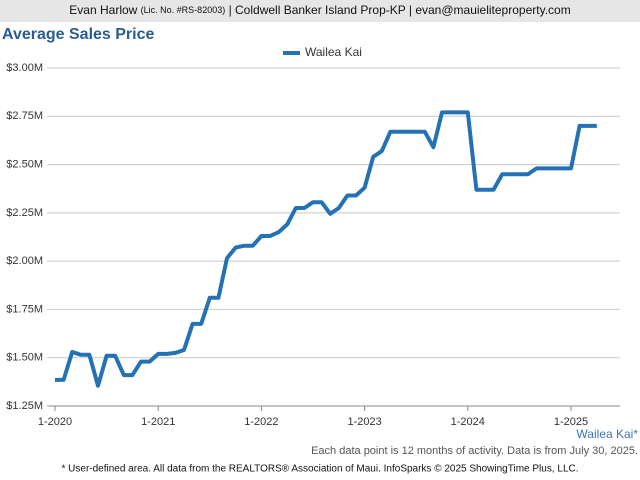  What do you see at coordinates (364, 422) in the screenshot?
I see `x-tick-label: 1-2023` at bounding box center [364, 422].